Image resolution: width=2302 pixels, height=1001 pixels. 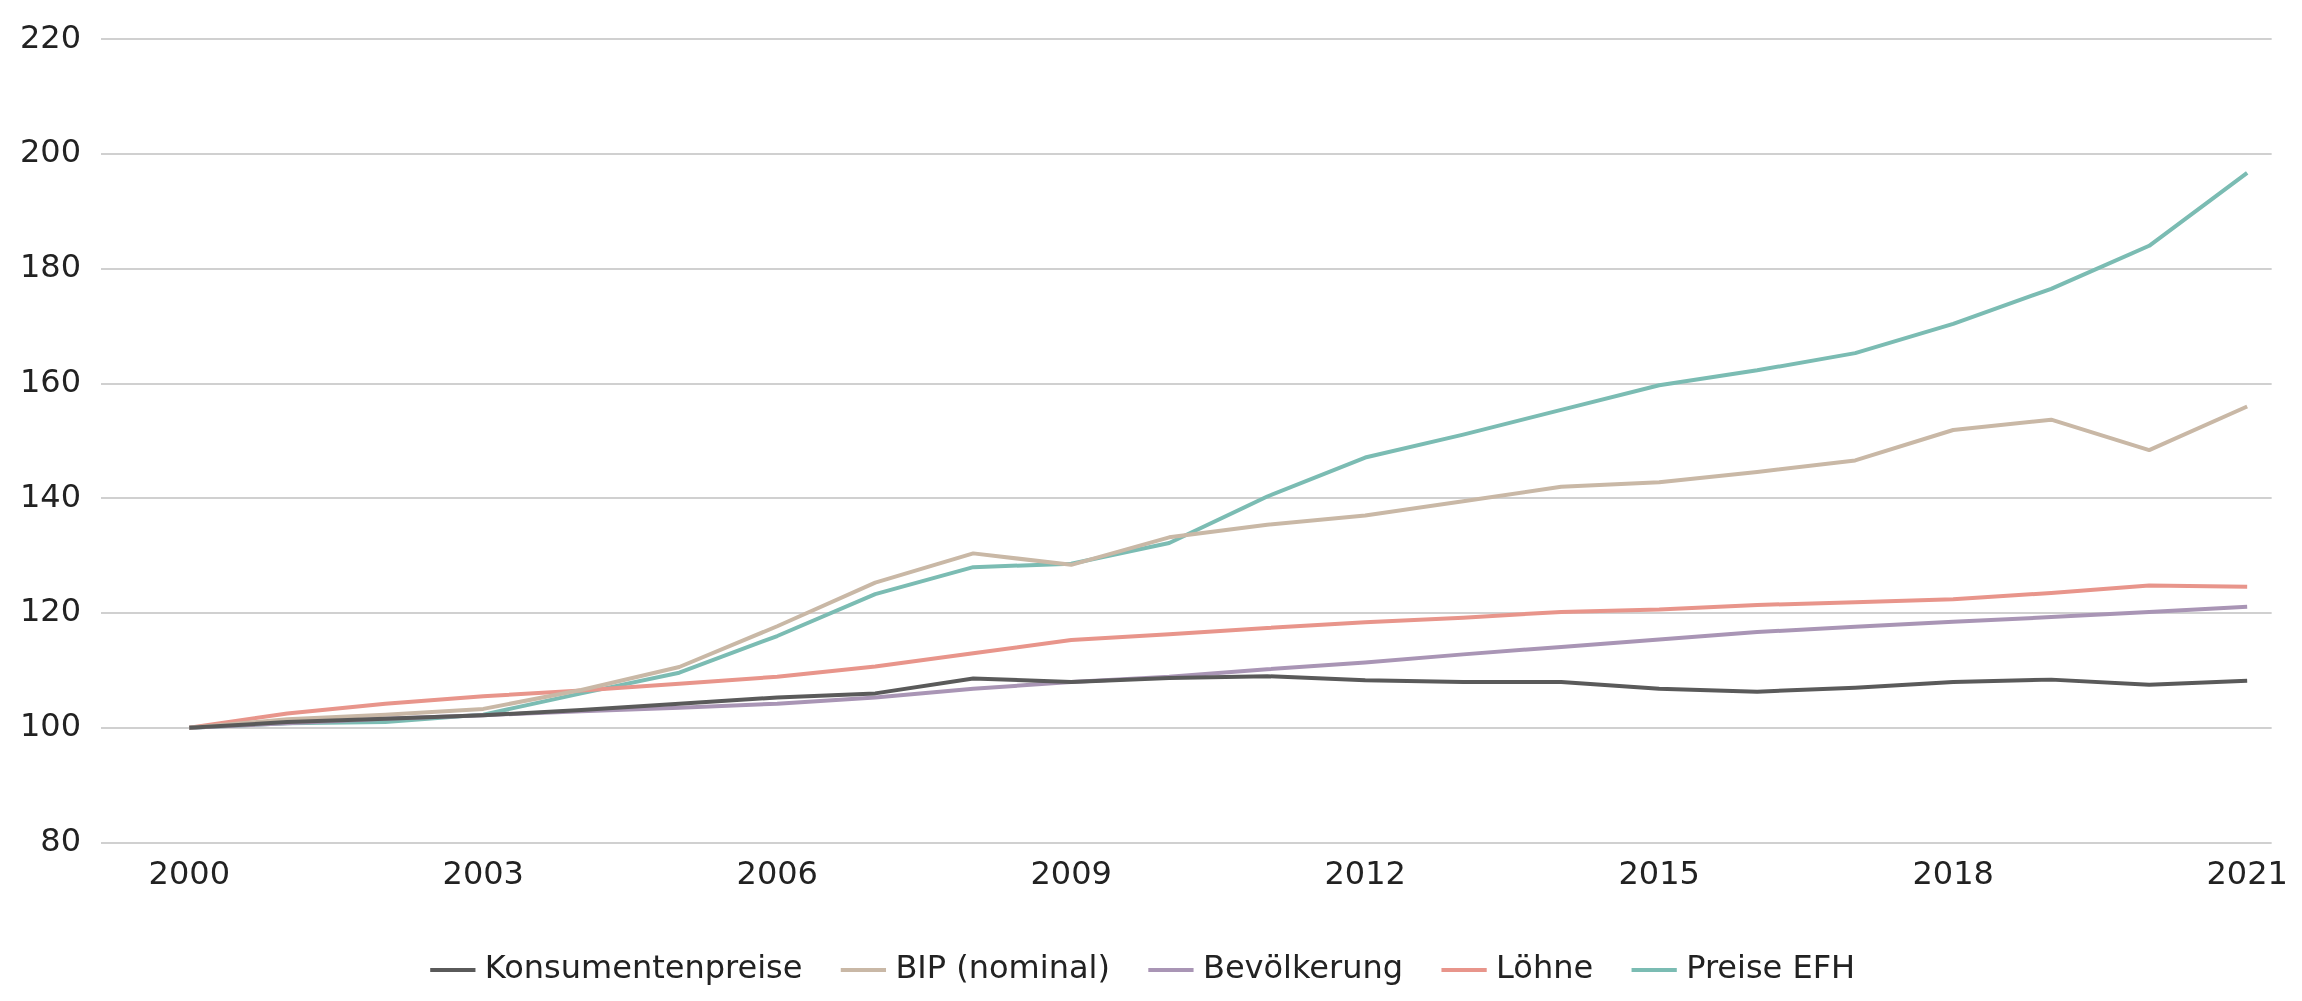 I want to click on legend-label: Konsumentenpreise, so click(x=643, y=967).